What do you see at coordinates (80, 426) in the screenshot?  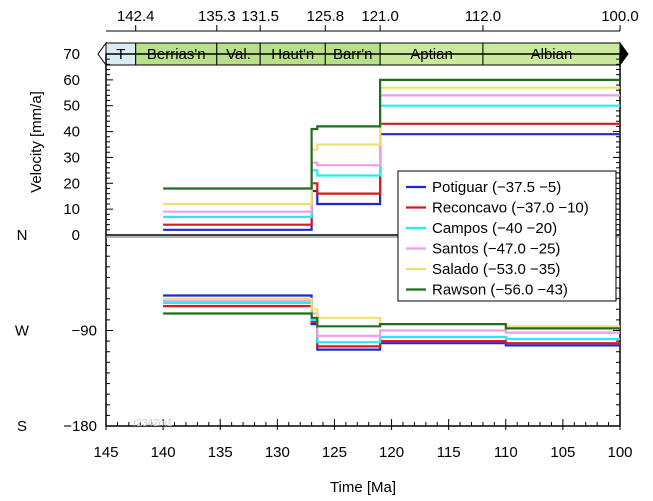 I see `direction-tick-label: −180` at bounding box center [80, 426].